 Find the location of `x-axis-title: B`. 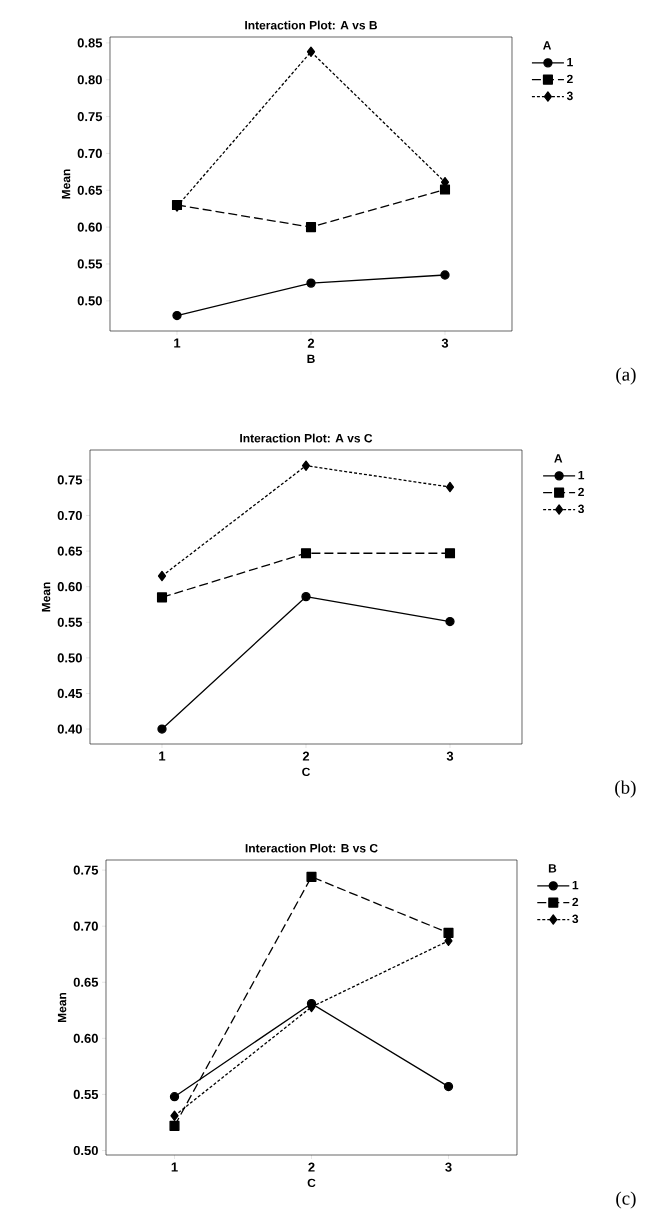

x-axis-title: B is located at coordinates (311, 358).